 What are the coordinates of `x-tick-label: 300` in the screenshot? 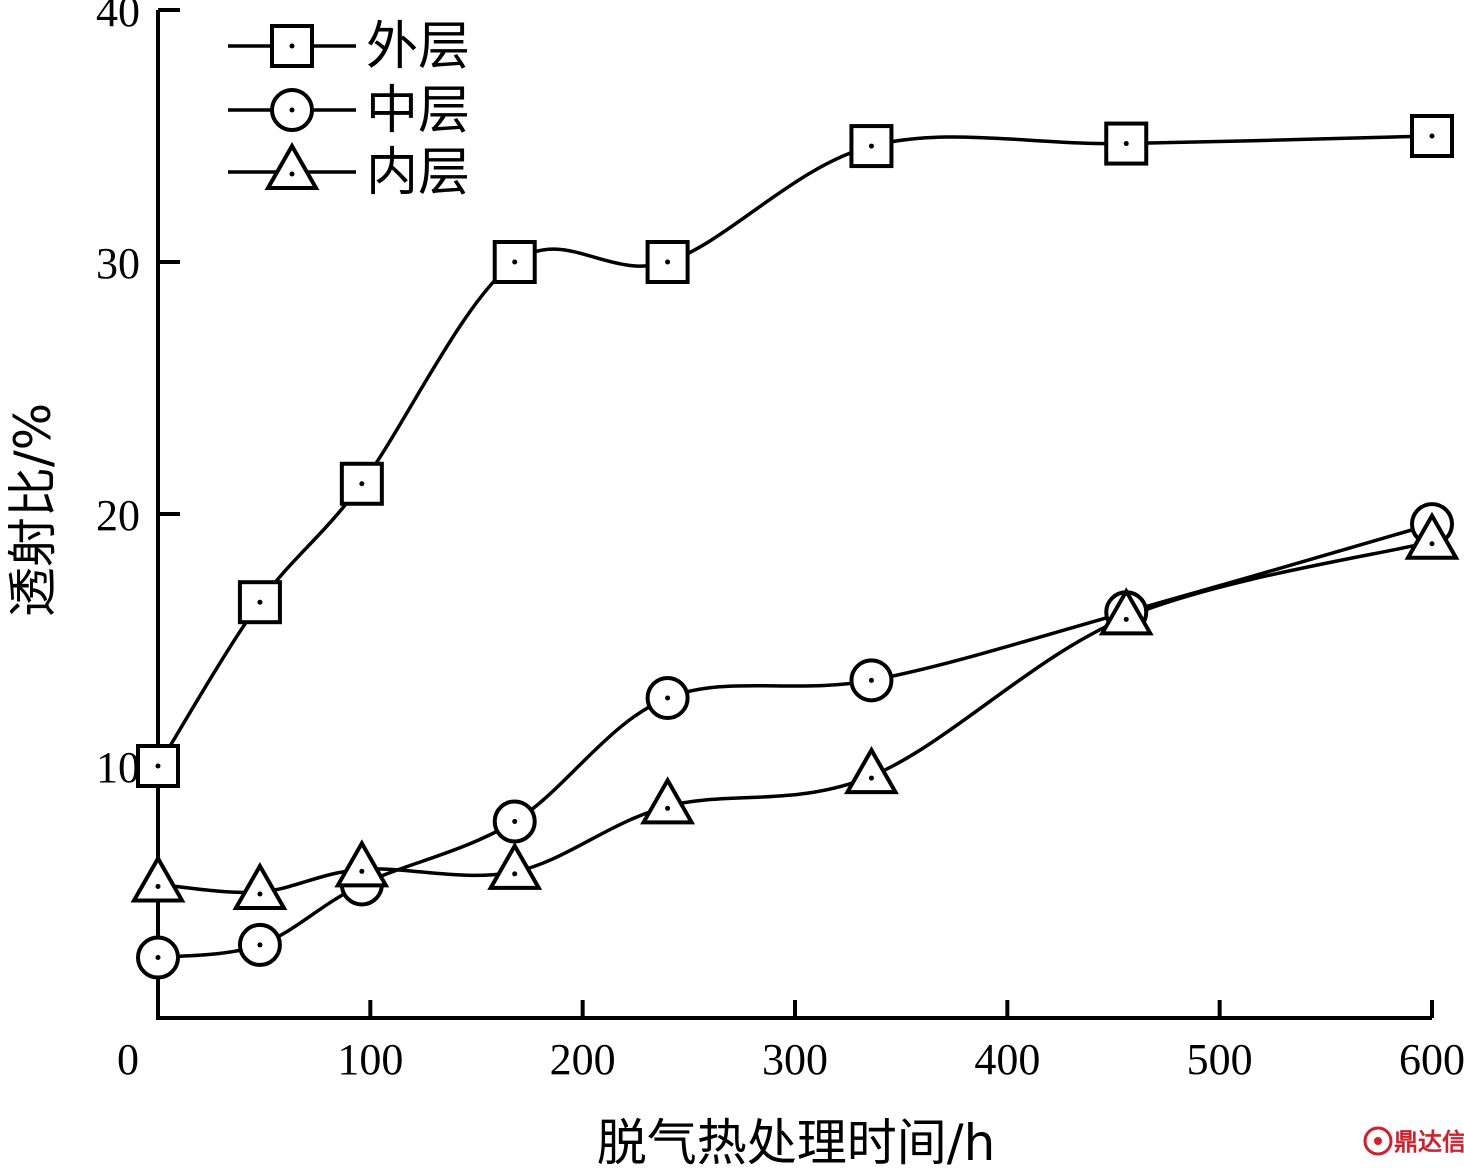 It's located at (795, 1059).